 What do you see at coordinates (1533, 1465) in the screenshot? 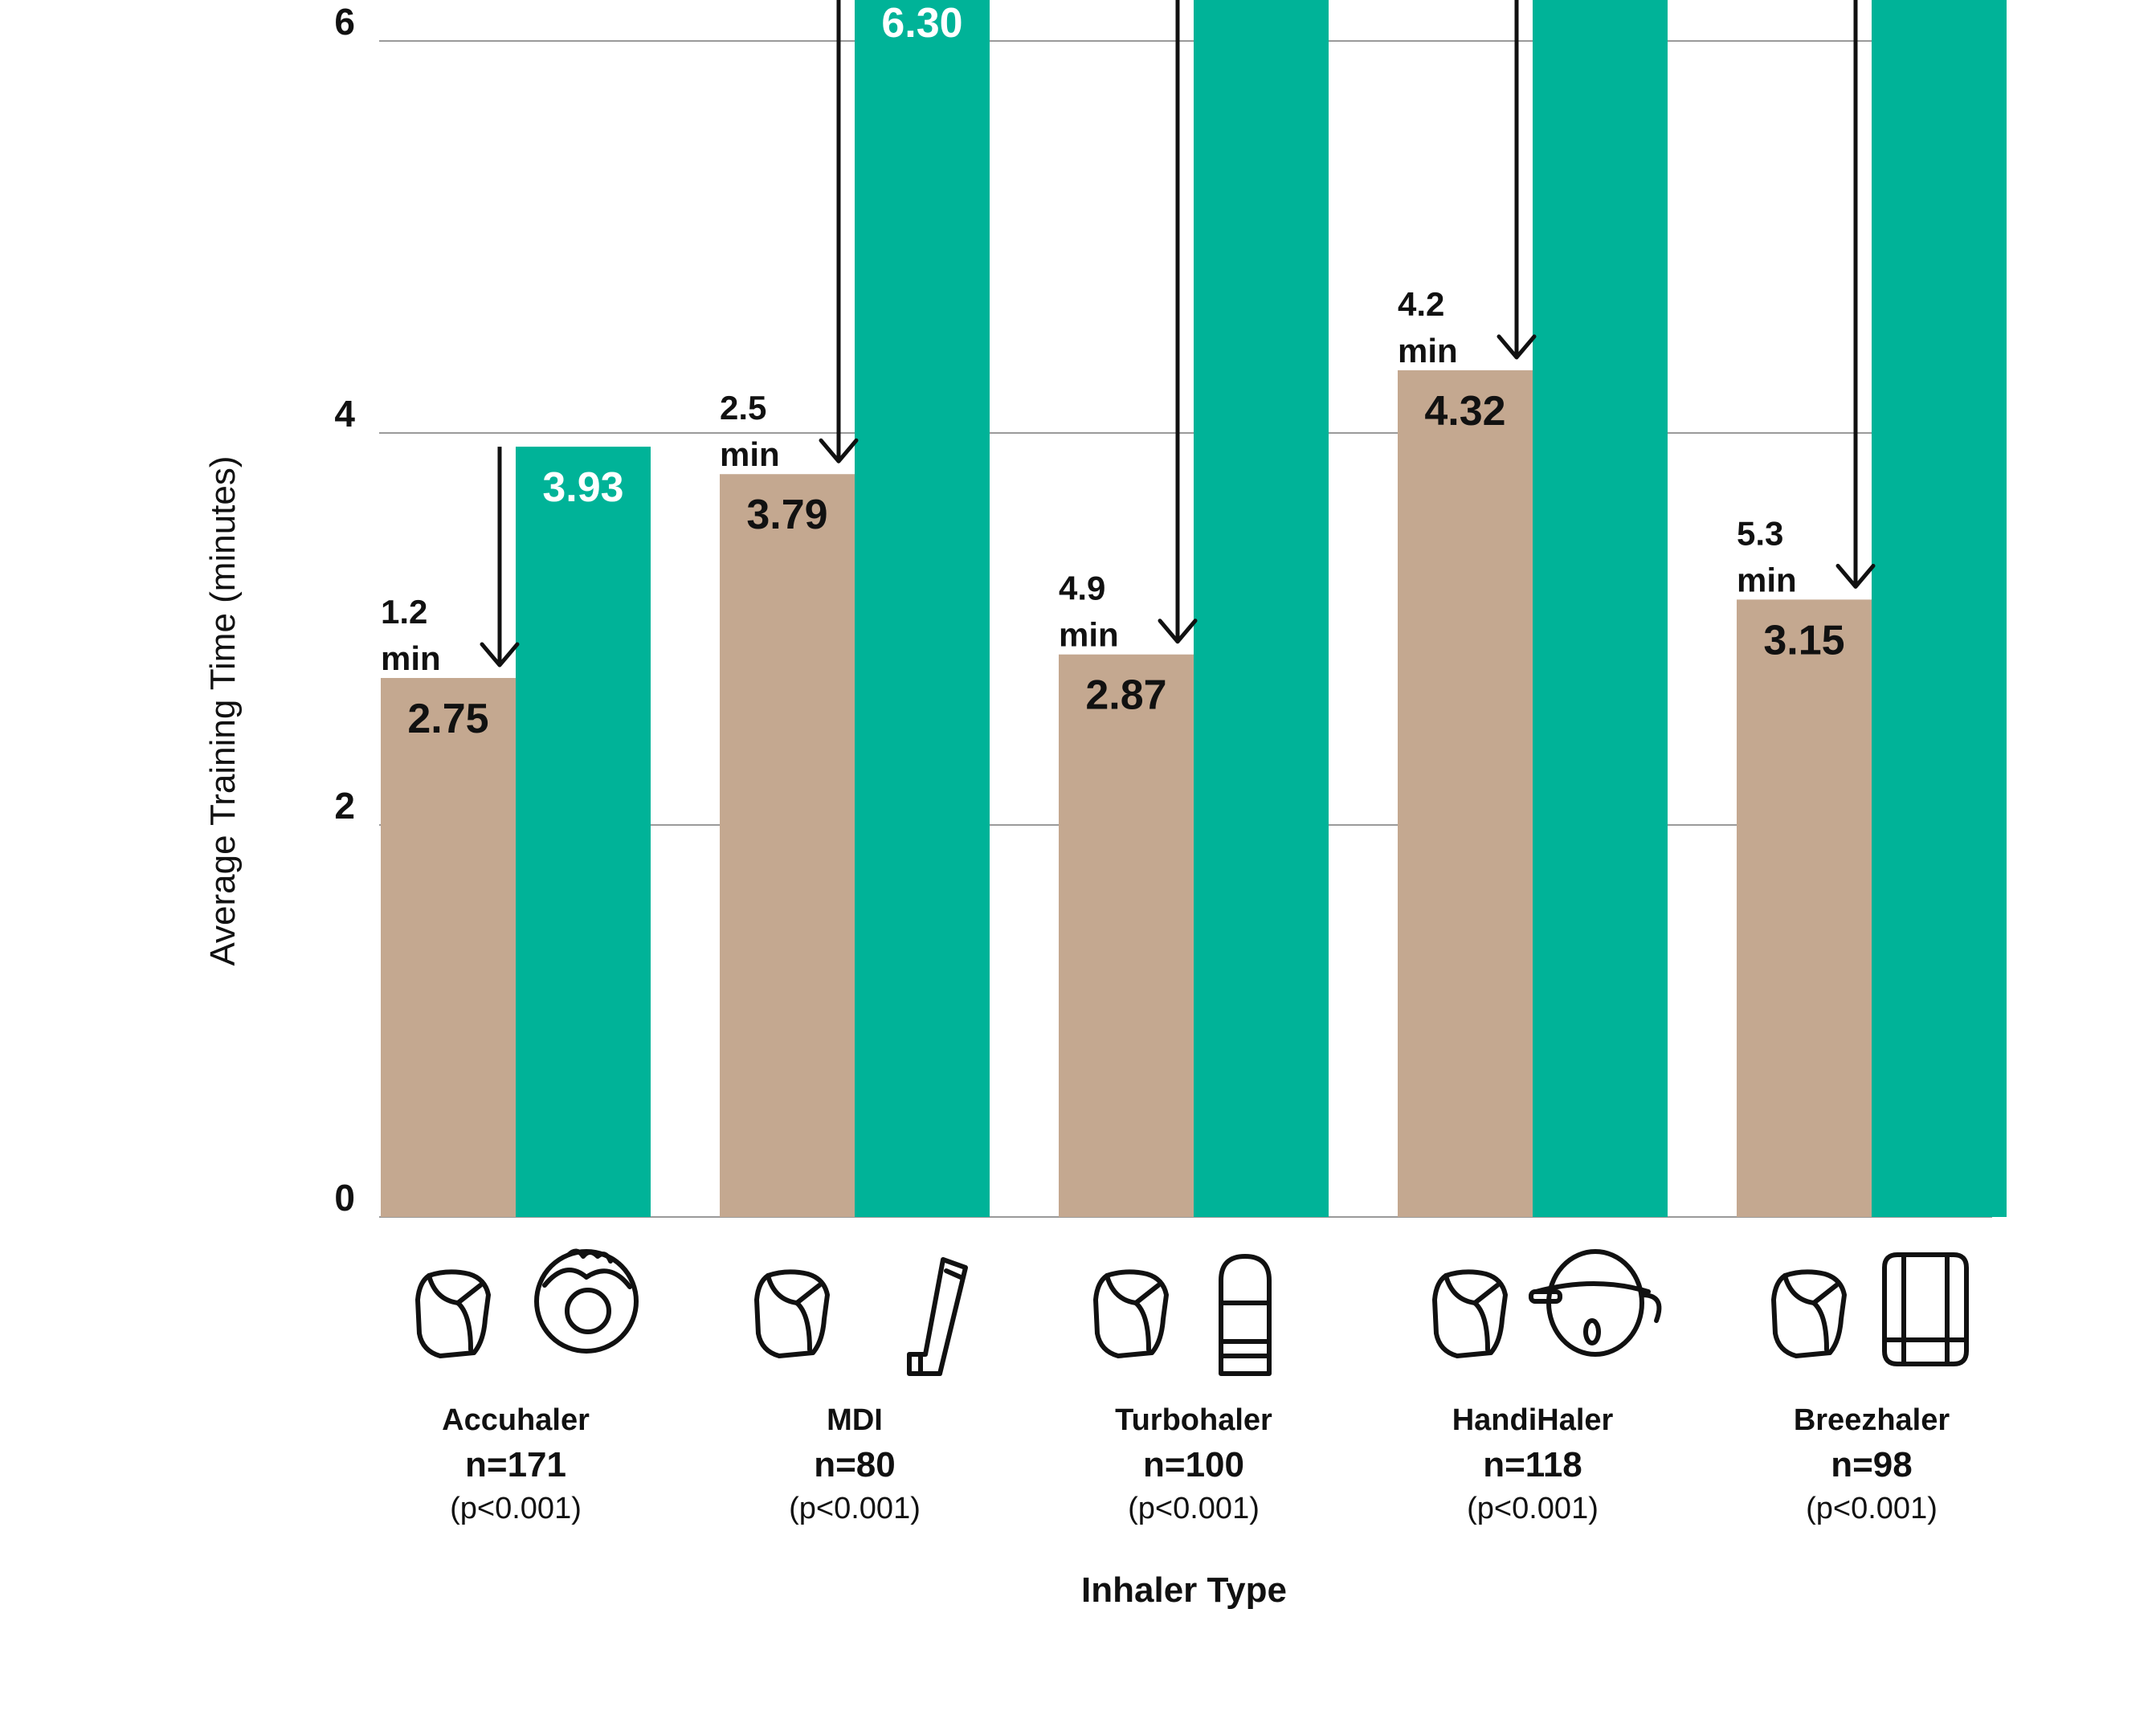
I see `category-sample-size: n=118` at bounding box center [1533, 1465].